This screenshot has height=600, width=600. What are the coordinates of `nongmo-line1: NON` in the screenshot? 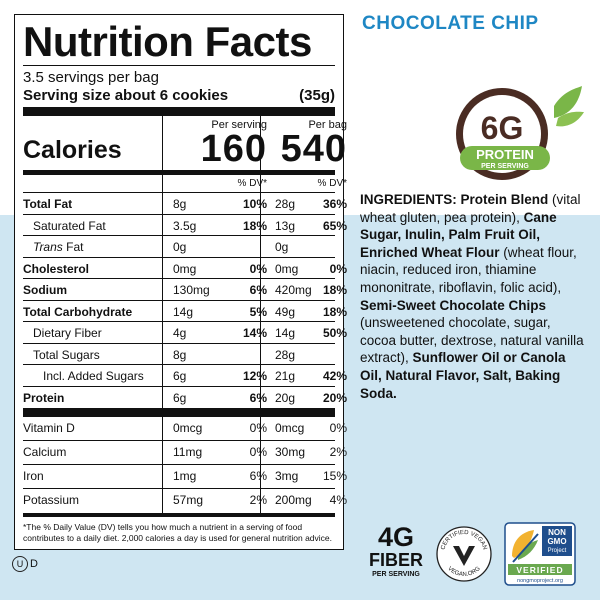 It's located at (557, 532).